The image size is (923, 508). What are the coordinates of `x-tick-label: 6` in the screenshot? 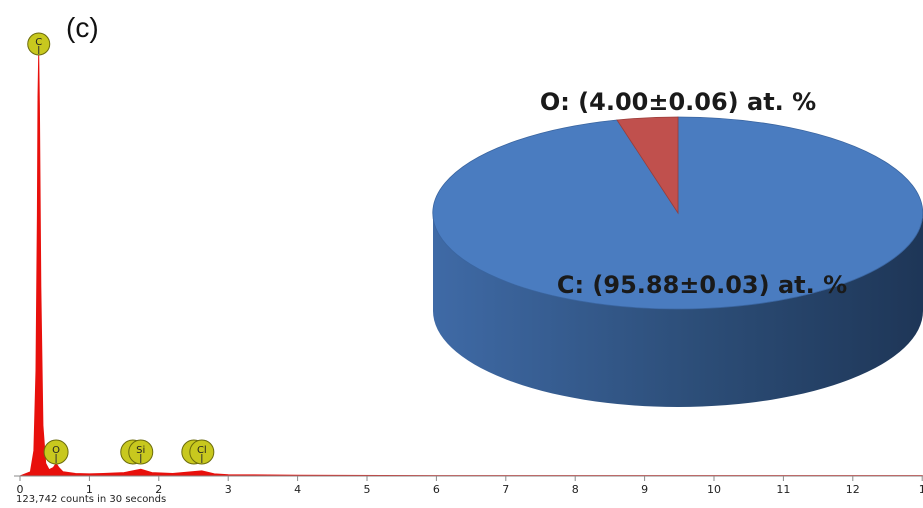 It's located at (436, 489).